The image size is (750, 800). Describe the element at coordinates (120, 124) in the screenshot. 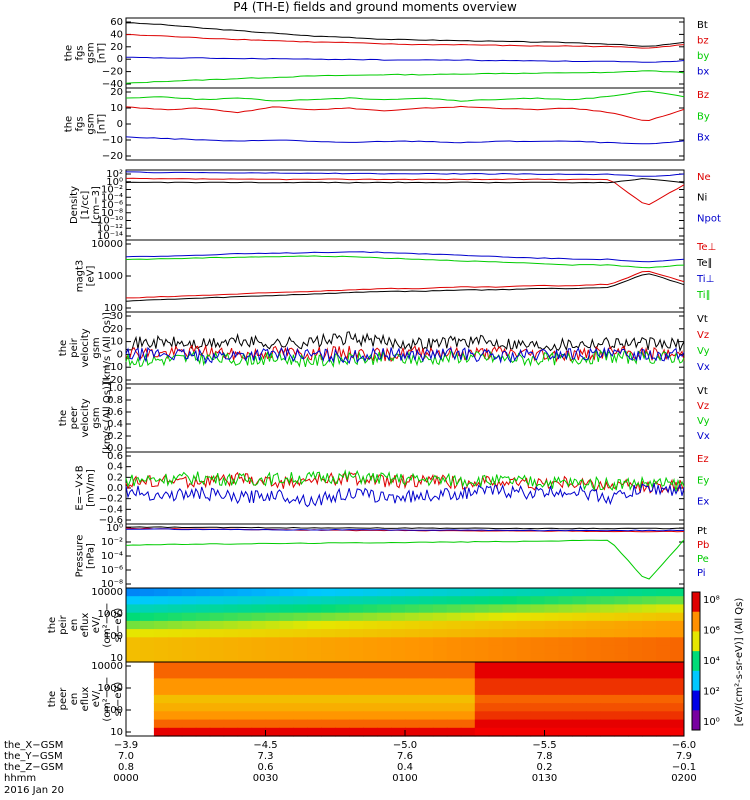

I see `ytick-label: 0` at that location.